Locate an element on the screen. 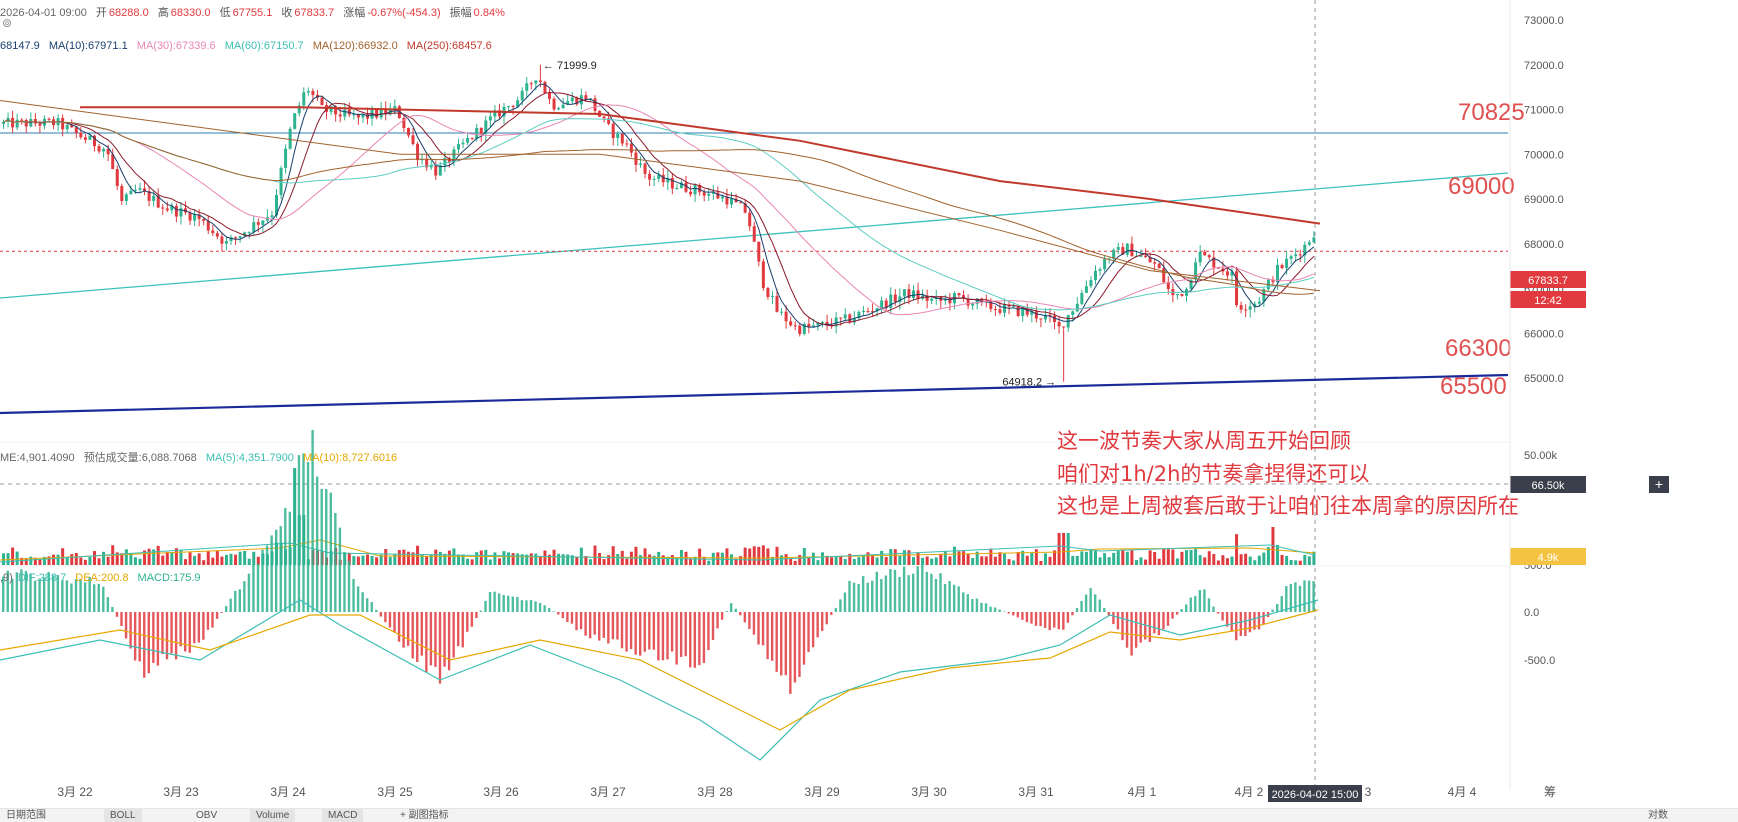  vol-ma5-value: MA(5):4,351.7900 is located at coordinates (250, 458).